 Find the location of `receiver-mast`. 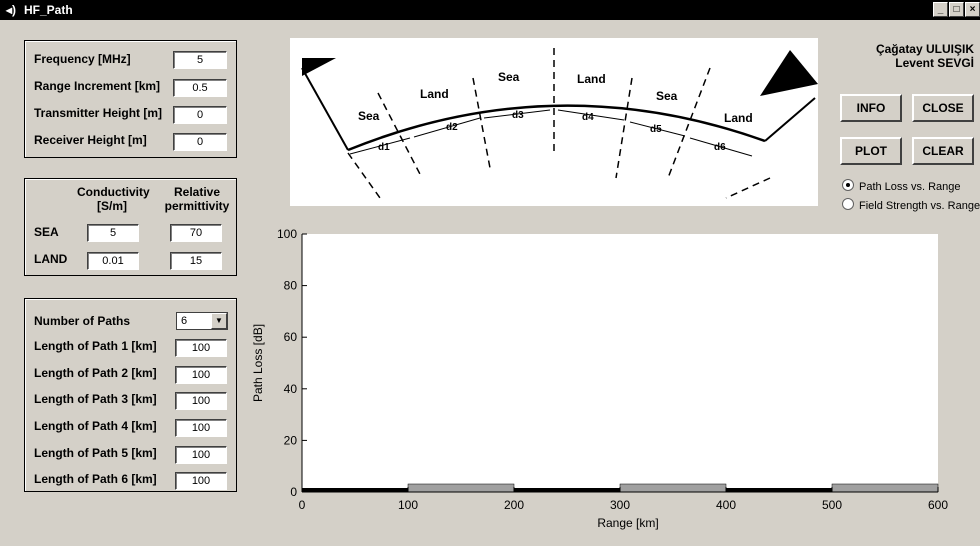

receiver-mast is located at coordinates (790, 119).